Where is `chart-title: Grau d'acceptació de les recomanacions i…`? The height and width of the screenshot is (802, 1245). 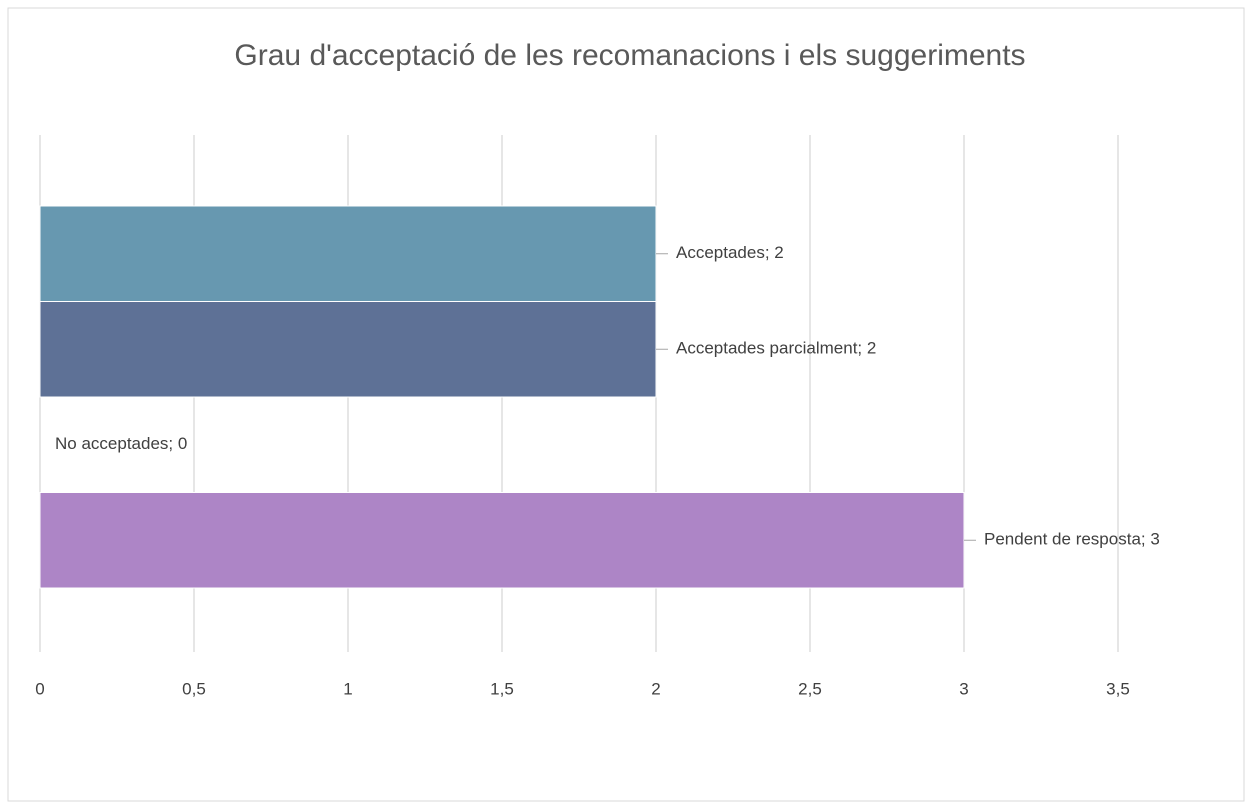
chart-title: Grau d'acceptació de les recomanacions i… is located at coordinates (629, 55).